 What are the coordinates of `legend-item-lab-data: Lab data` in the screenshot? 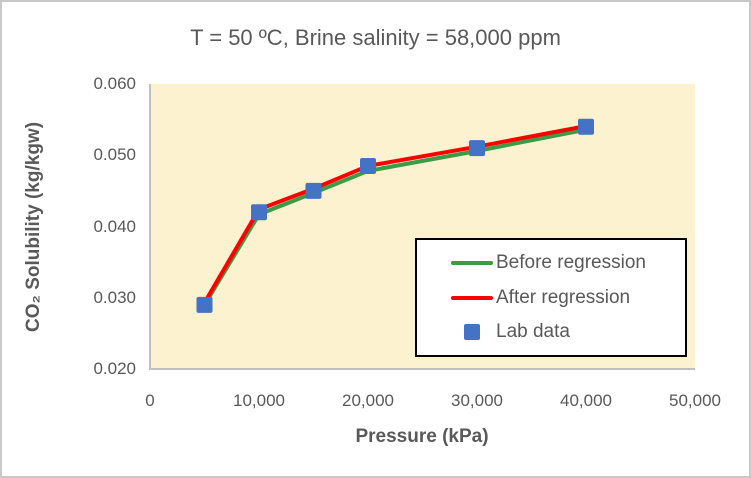 It's located at (551, 332).